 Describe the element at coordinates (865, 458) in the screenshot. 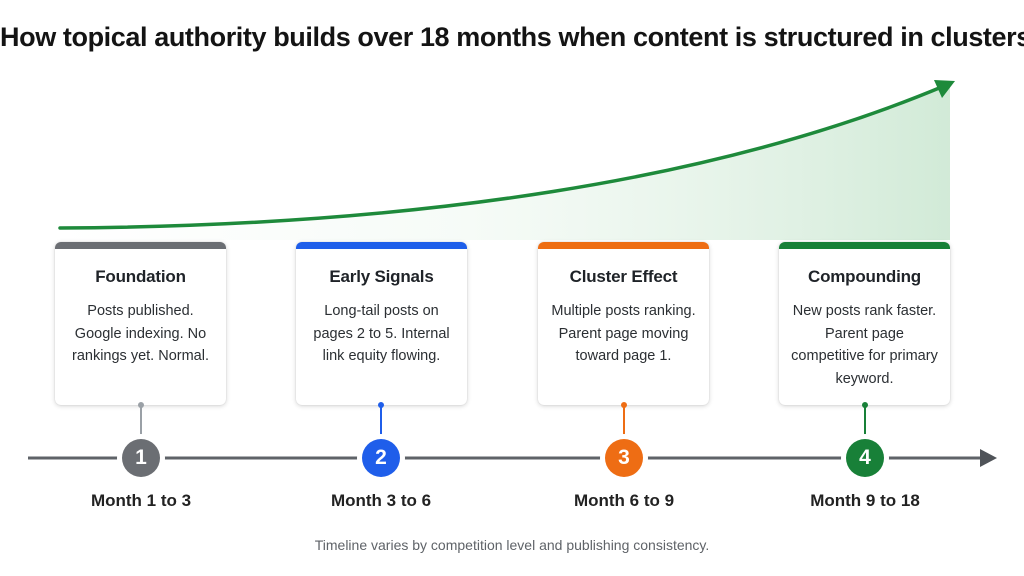

I see `step-number-badge: 4` at that location.